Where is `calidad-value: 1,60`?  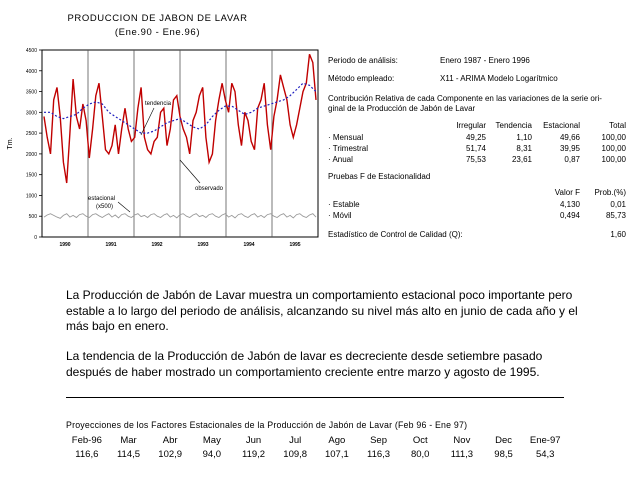 calidad-value: 1,60 is located at coordinates (618, 234).